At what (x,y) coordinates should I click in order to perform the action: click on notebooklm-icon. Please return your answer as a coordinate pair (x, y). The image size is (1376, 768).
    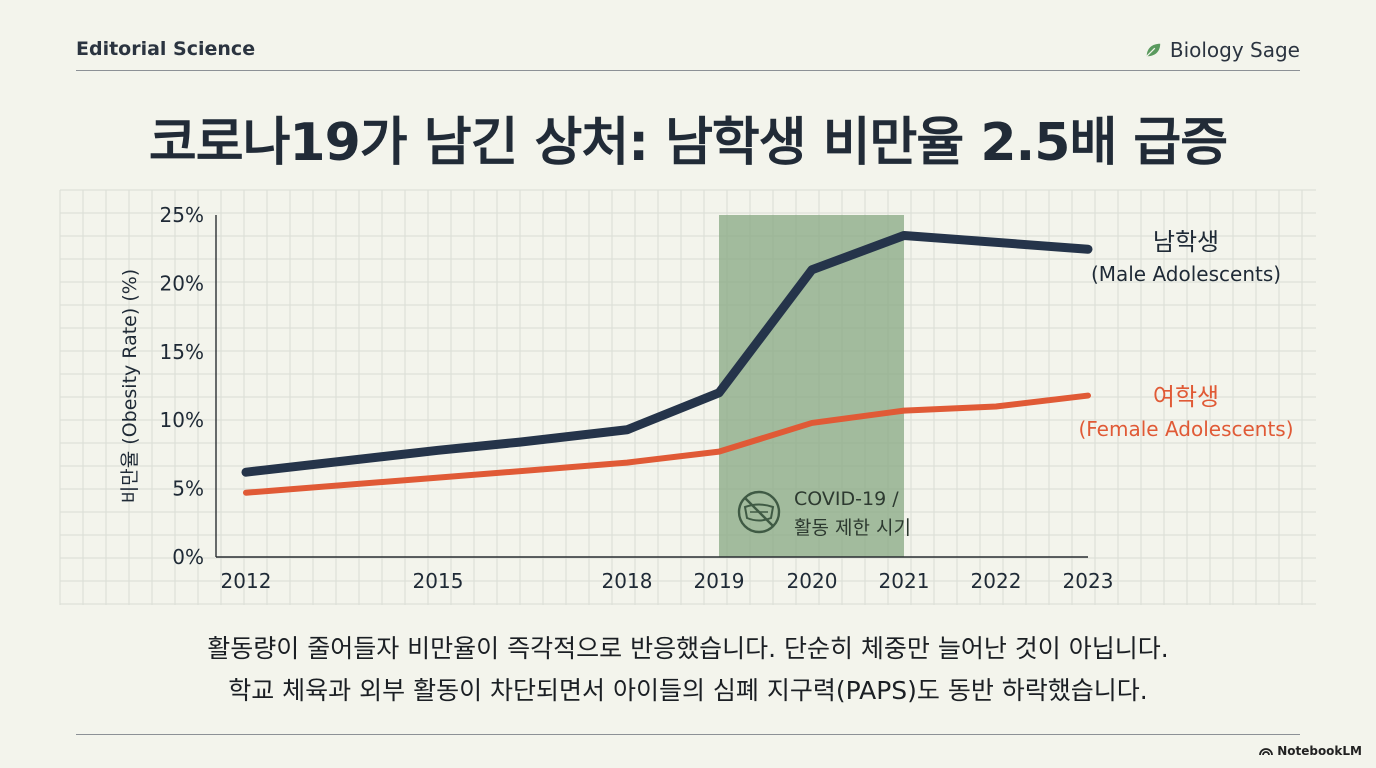
    Looking at the image, I should click on (1266, 752).